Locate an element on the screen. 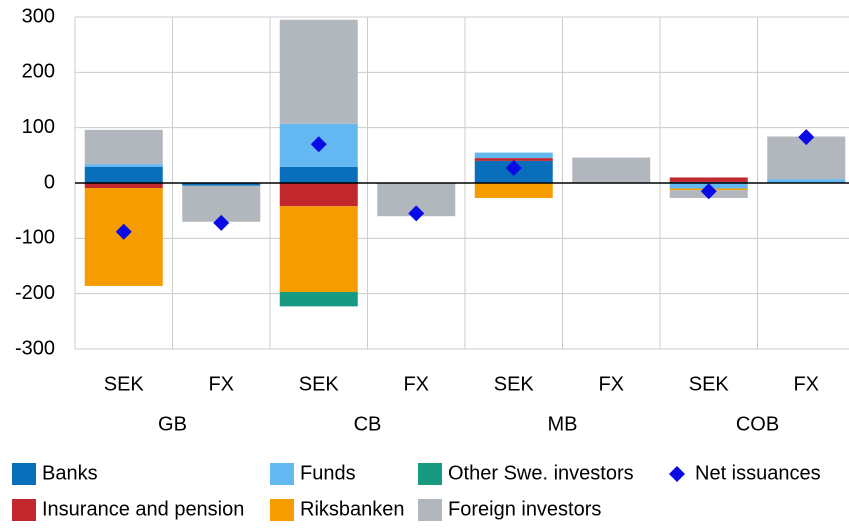  legend-label: Foreign investors is located at coordinates (524, 509).